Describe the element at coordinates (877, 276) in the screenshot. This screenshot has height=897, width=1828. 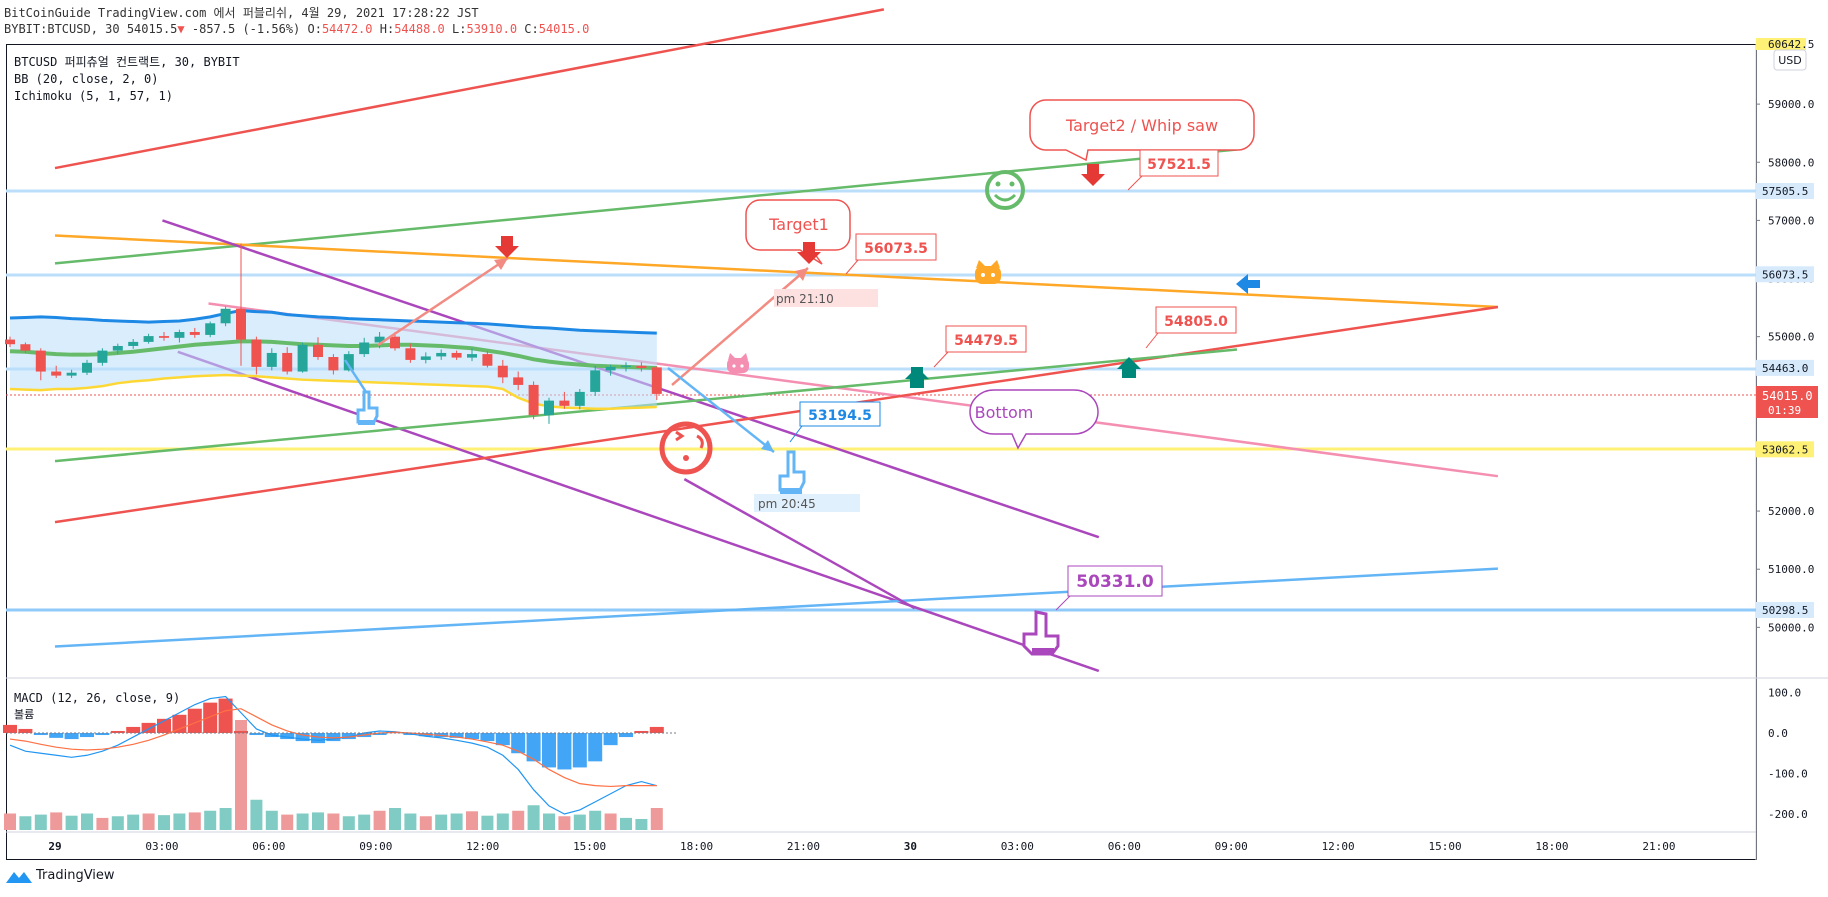
I see `markers` at that location.